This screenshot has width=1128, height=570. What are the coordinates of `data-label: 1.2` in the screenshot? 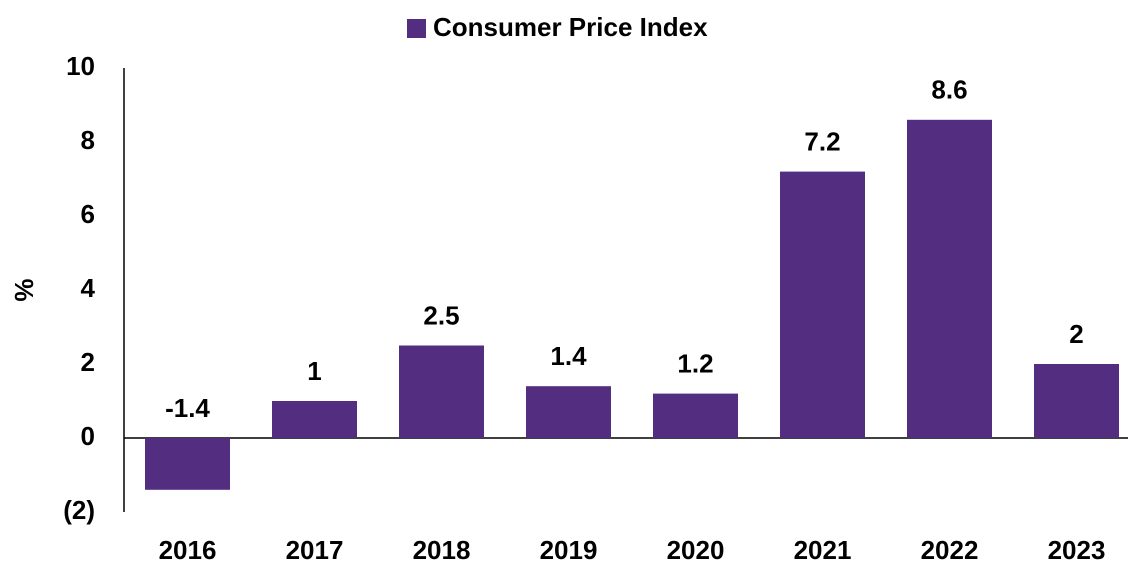 It's located at (695, 363).